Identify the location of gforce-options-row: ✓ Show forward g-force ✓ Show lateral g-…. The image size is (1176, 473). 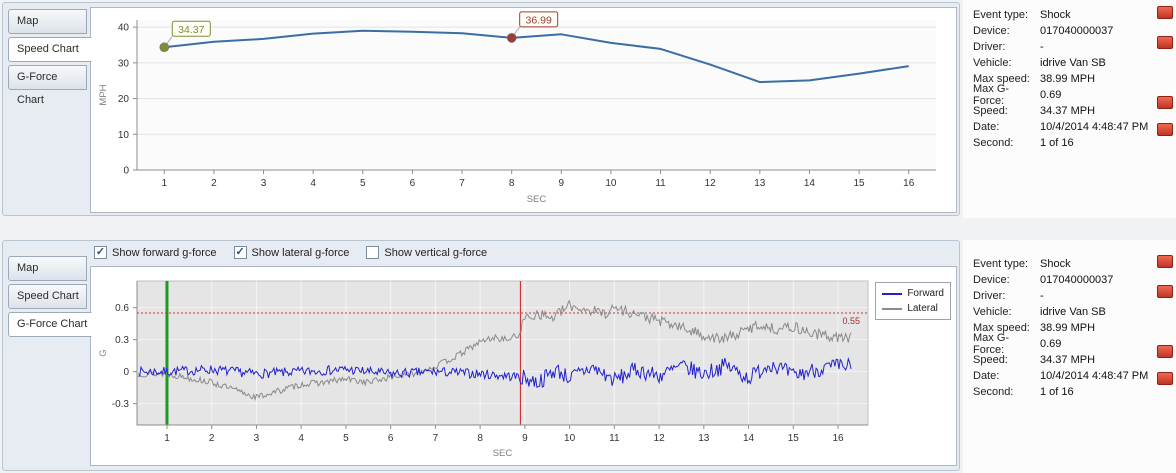
(290, 252).